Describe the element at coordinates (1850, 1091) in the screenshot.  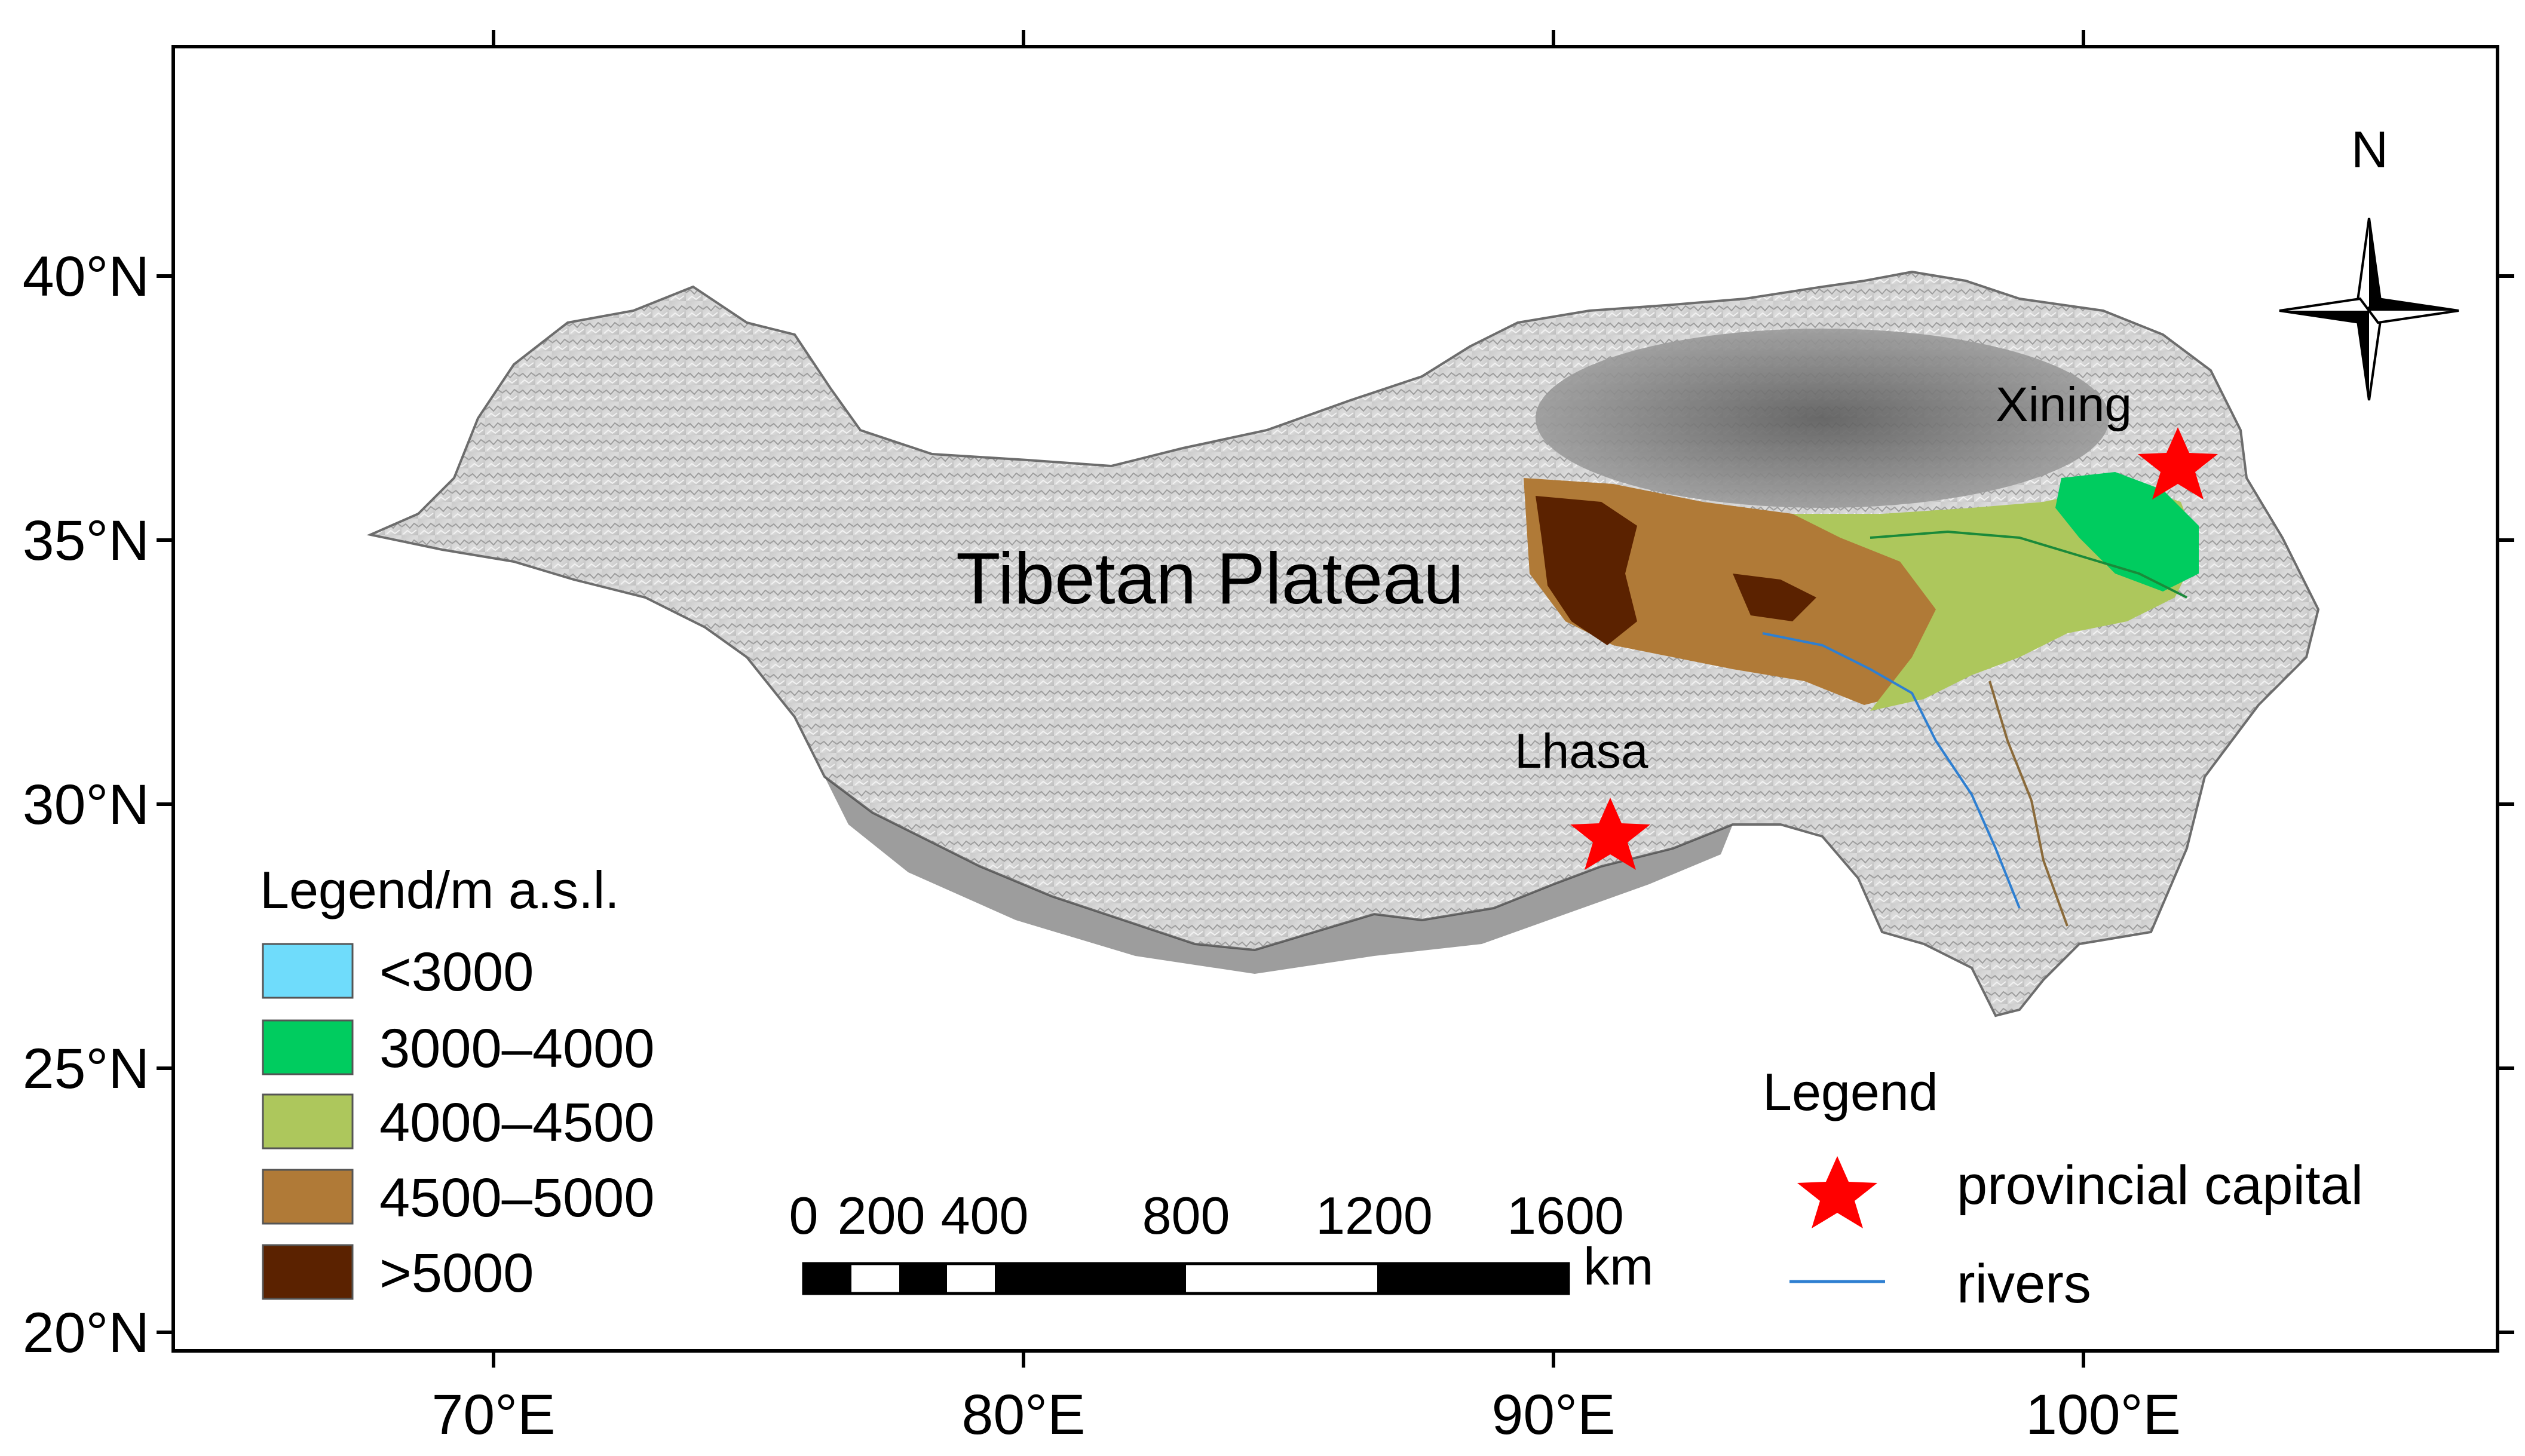
I see `symbol-legend-title: Legend` at that location.